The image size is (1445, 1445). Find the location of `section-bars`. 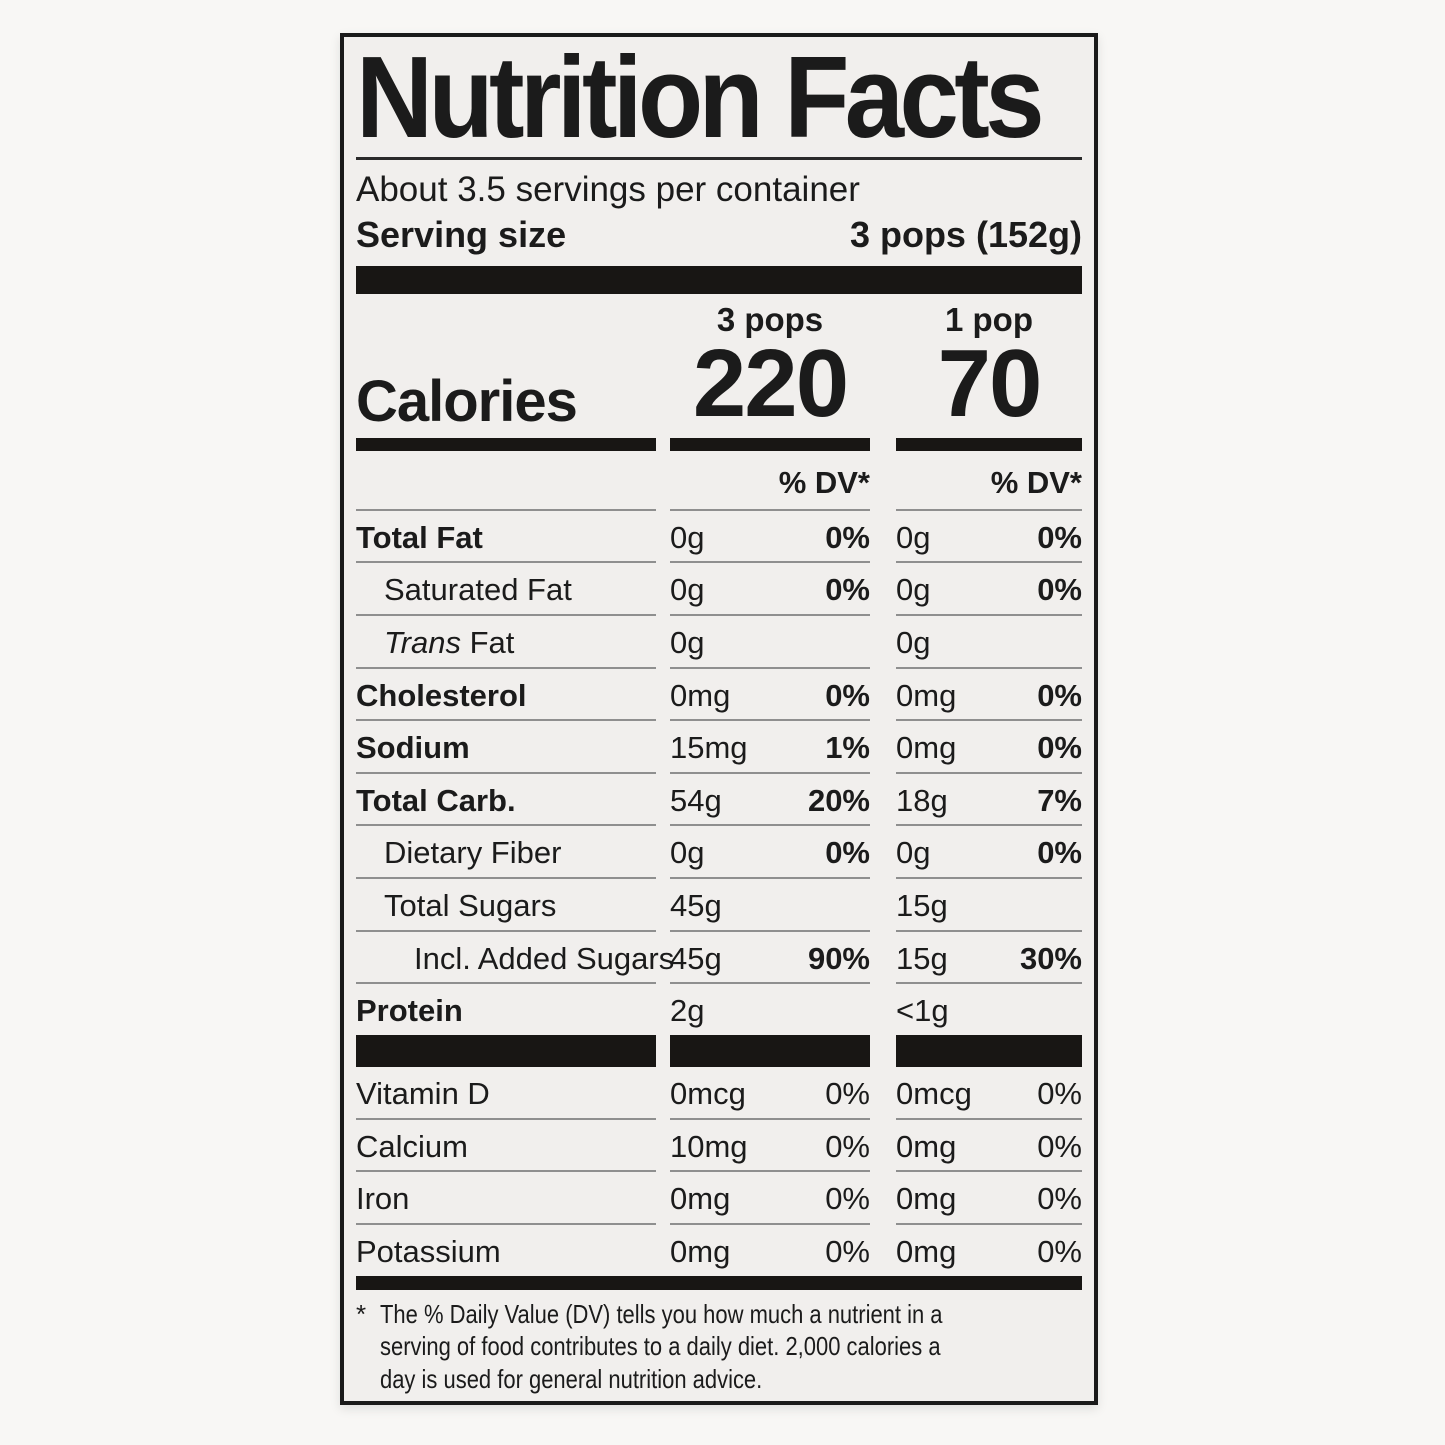

section-bars is located at coordinates (719, 1051).